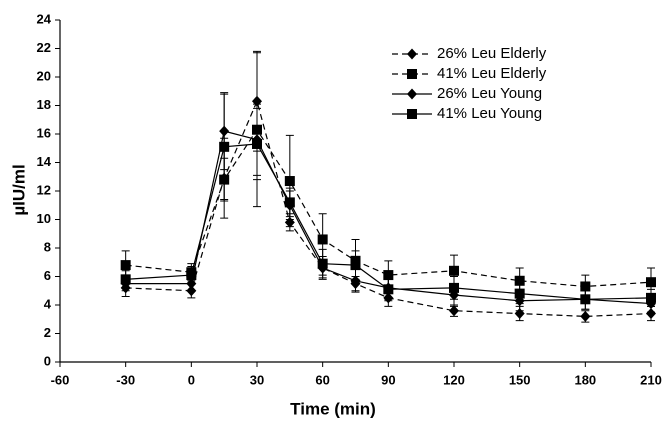  I want to click on y-tick-label: 12, so click(44, 189).